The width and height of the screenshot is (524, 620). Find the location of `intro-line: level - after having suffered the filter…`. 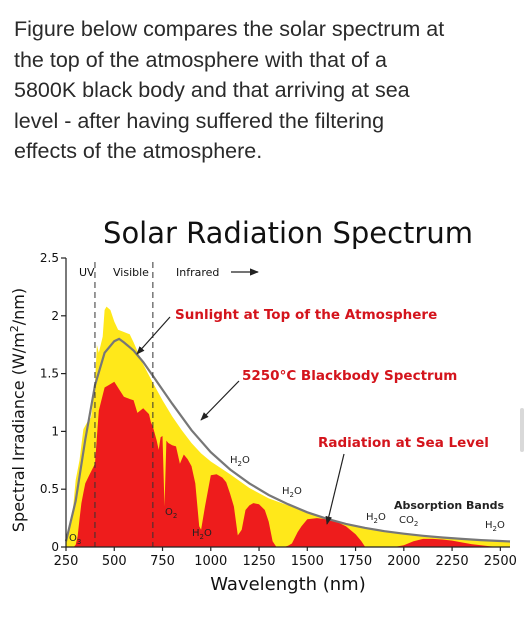

intro-line: level - after having suffered the filter… is located at coordinates (199, 120).